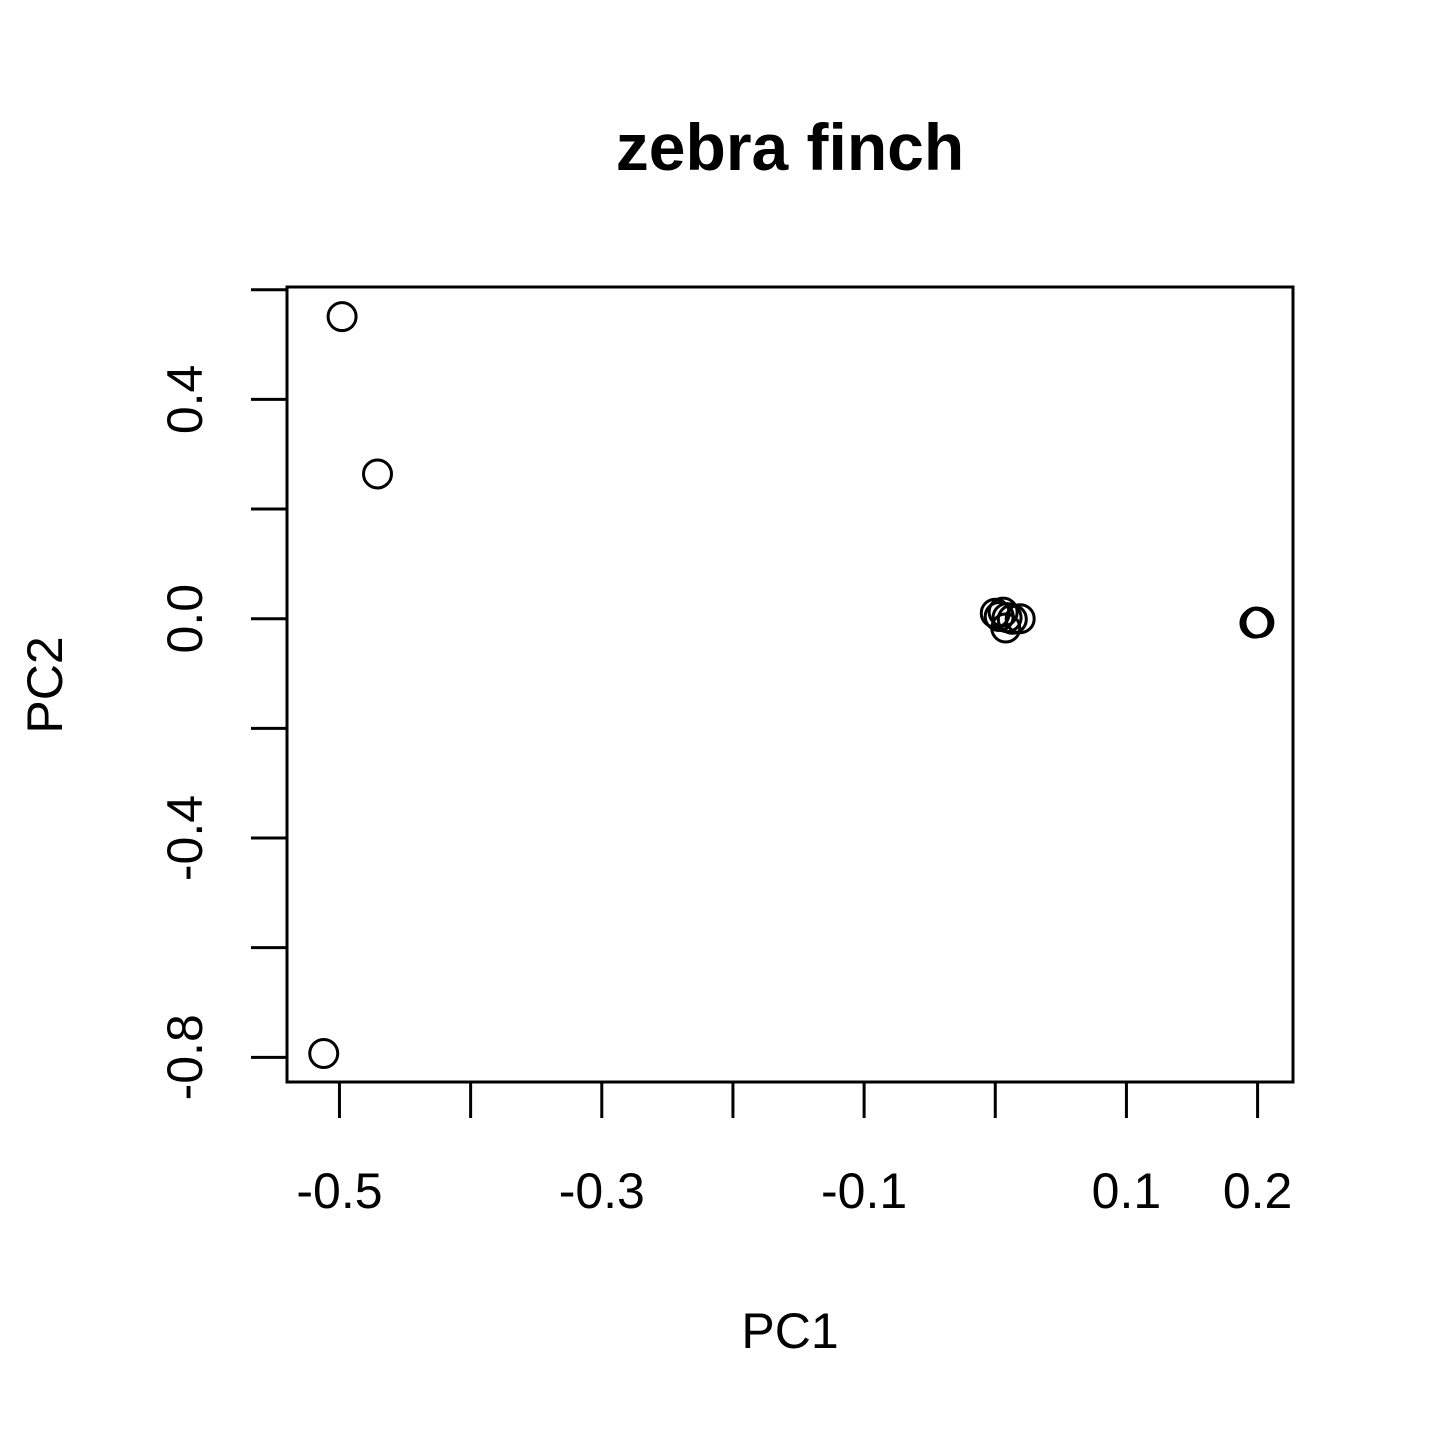 The width and height of the screenshot is (1440, 1440). I want to click on x-tick-label: 0.2, so click(1258, 1191).